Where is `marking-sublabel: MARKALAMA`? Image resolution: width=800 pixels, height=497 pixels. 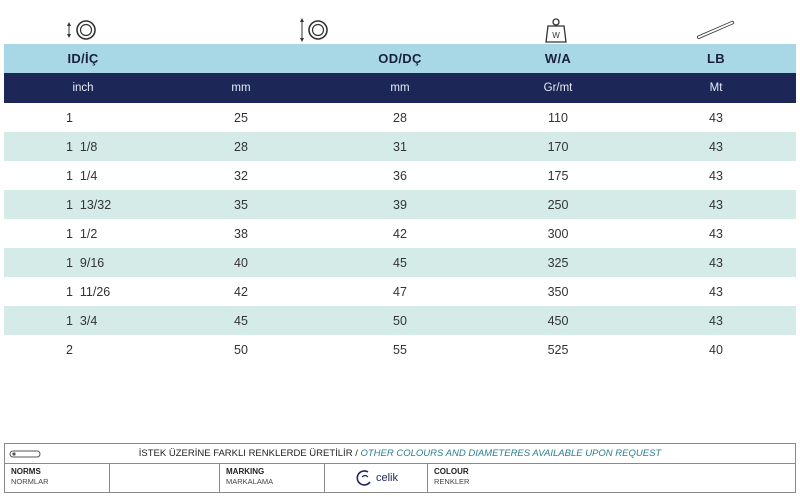
marking-sublabel: MARKALAMA is located at coordinates (250, 481).